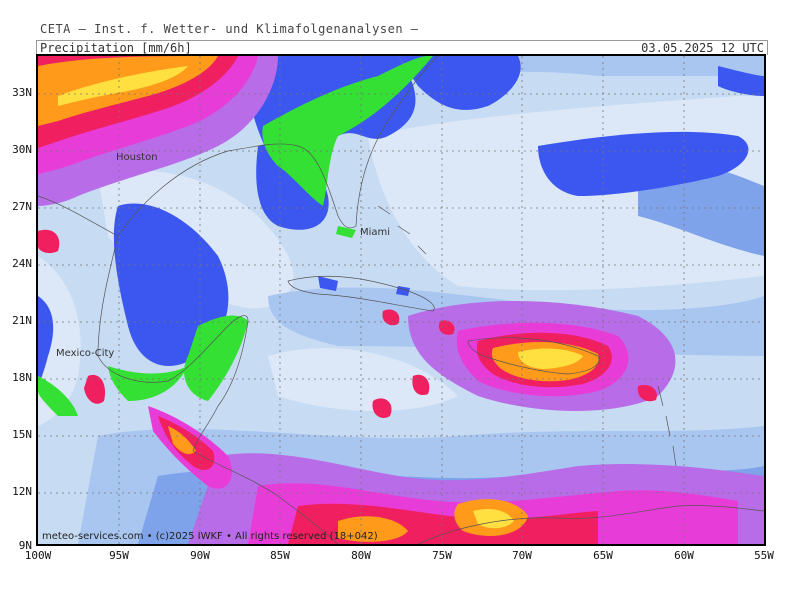 The width and height of the screenshot is (800, 600). Describe the element at coordinates (46, 341) in the screenshot. I see `blue-fill-west-coast` at that location.